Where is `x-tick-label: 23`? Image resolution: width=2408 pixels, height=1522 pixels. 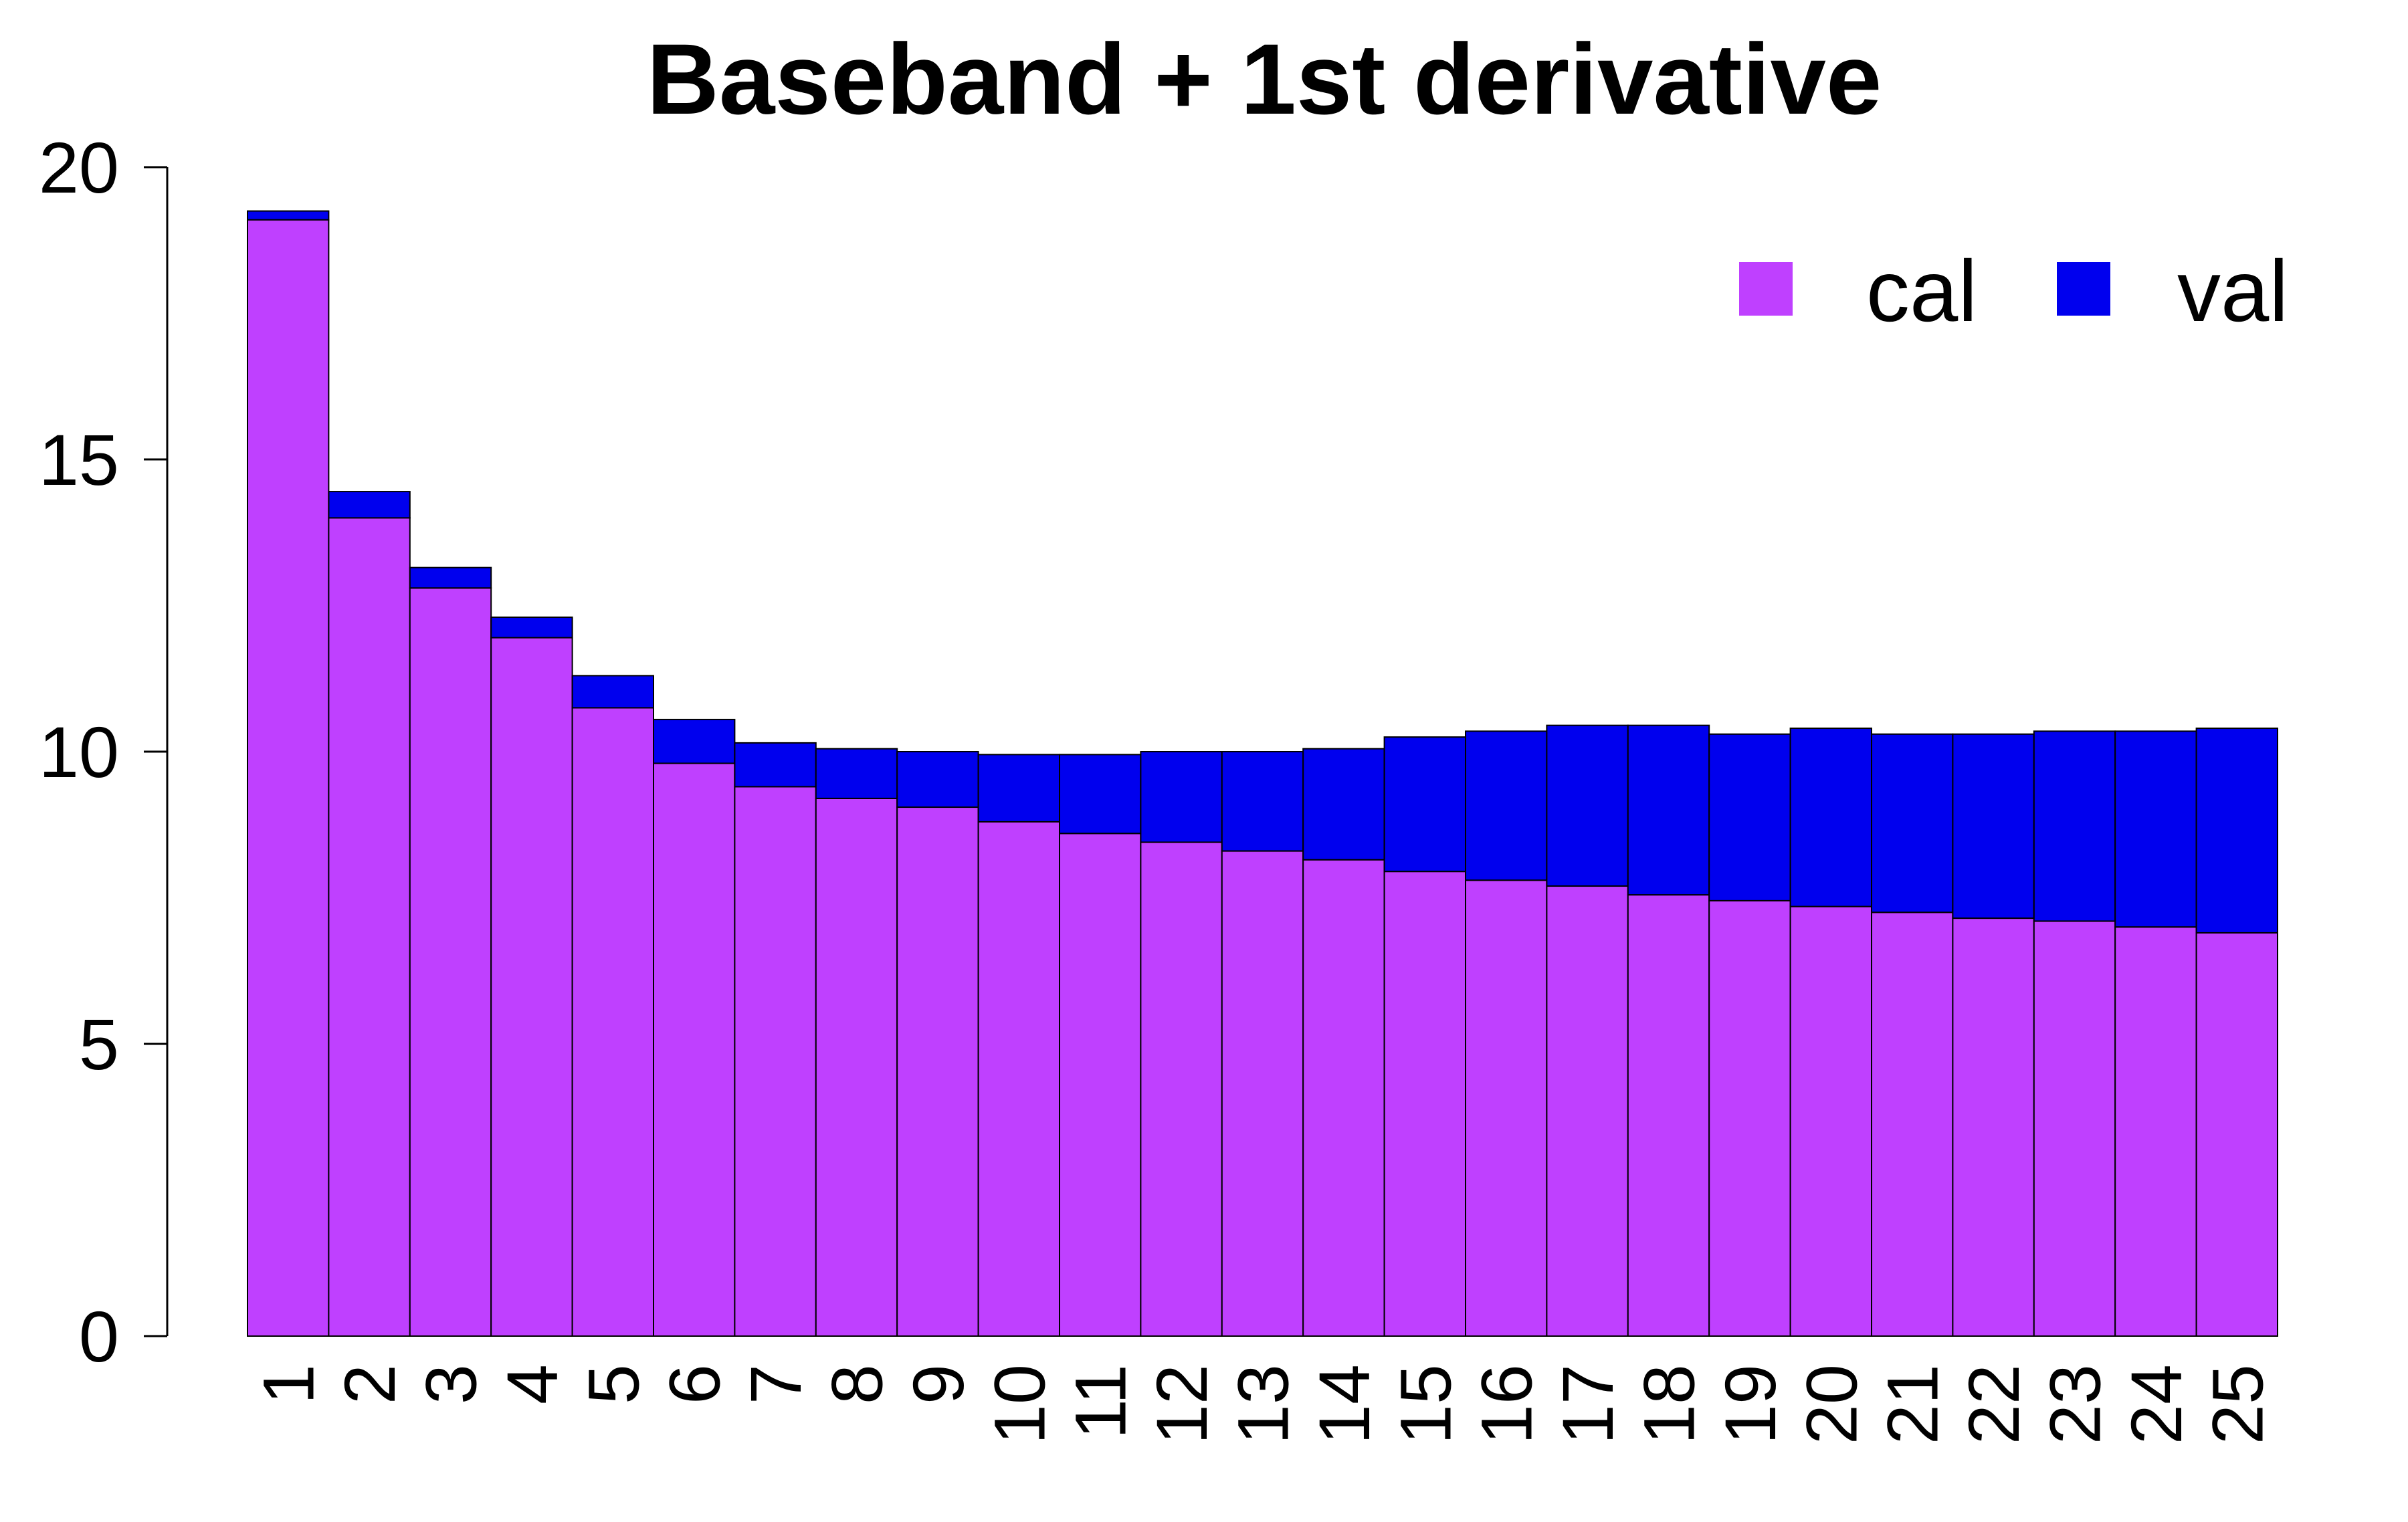
x-tick-label: 23 is located at coordinates (2075, 1404).